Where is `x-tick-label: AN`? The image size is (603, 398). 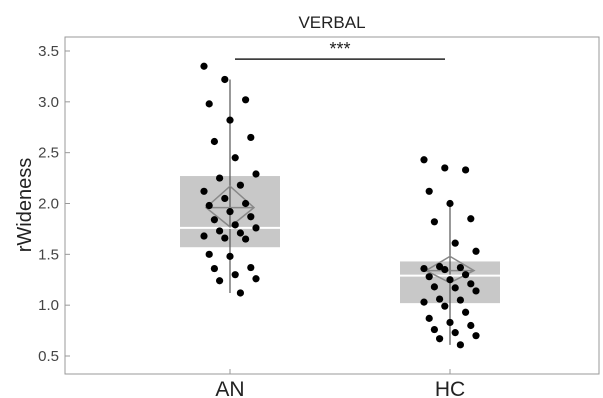
x-tick-label: AN is located at coordinates (229, 388).